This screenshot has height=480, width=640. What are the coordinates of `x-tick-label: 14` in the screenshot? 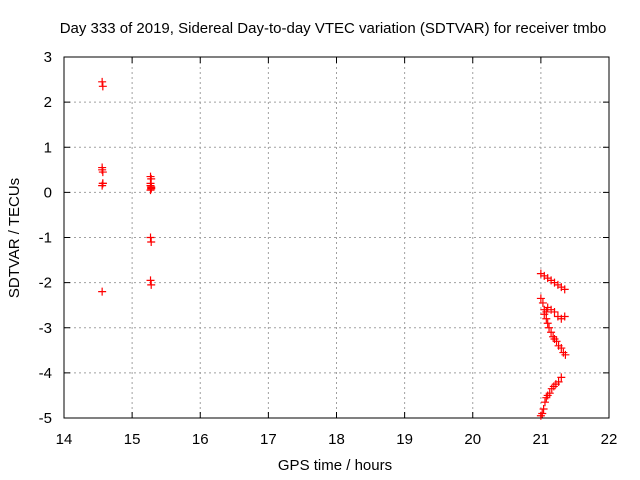 It's located at (64, 439).